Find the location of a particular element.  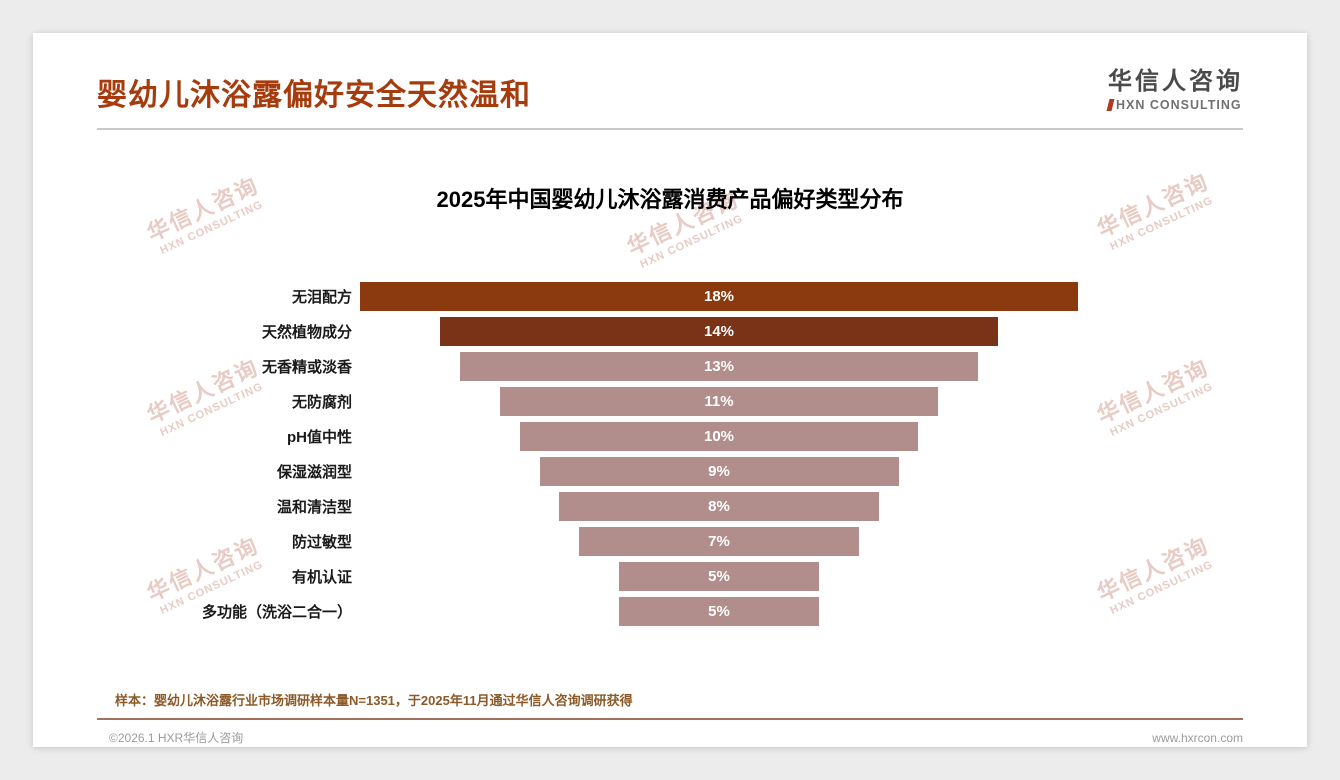

bar-value-label: 14% is located at coordinates (719, 331).